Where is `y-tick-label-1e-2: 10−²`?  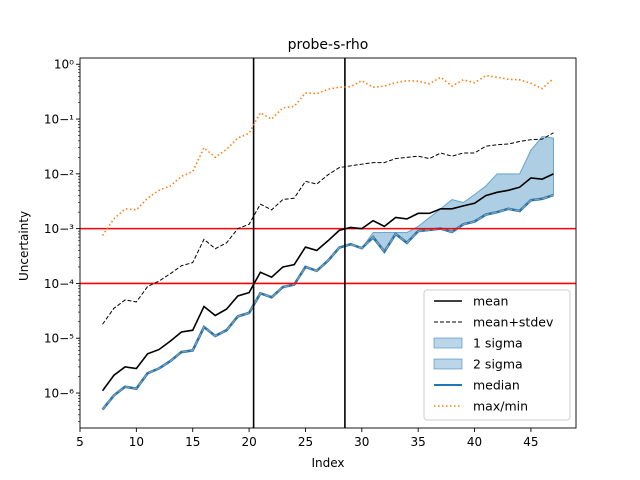
y-tick-label-1e-2: 10−² is located at coordinates (59, 174).